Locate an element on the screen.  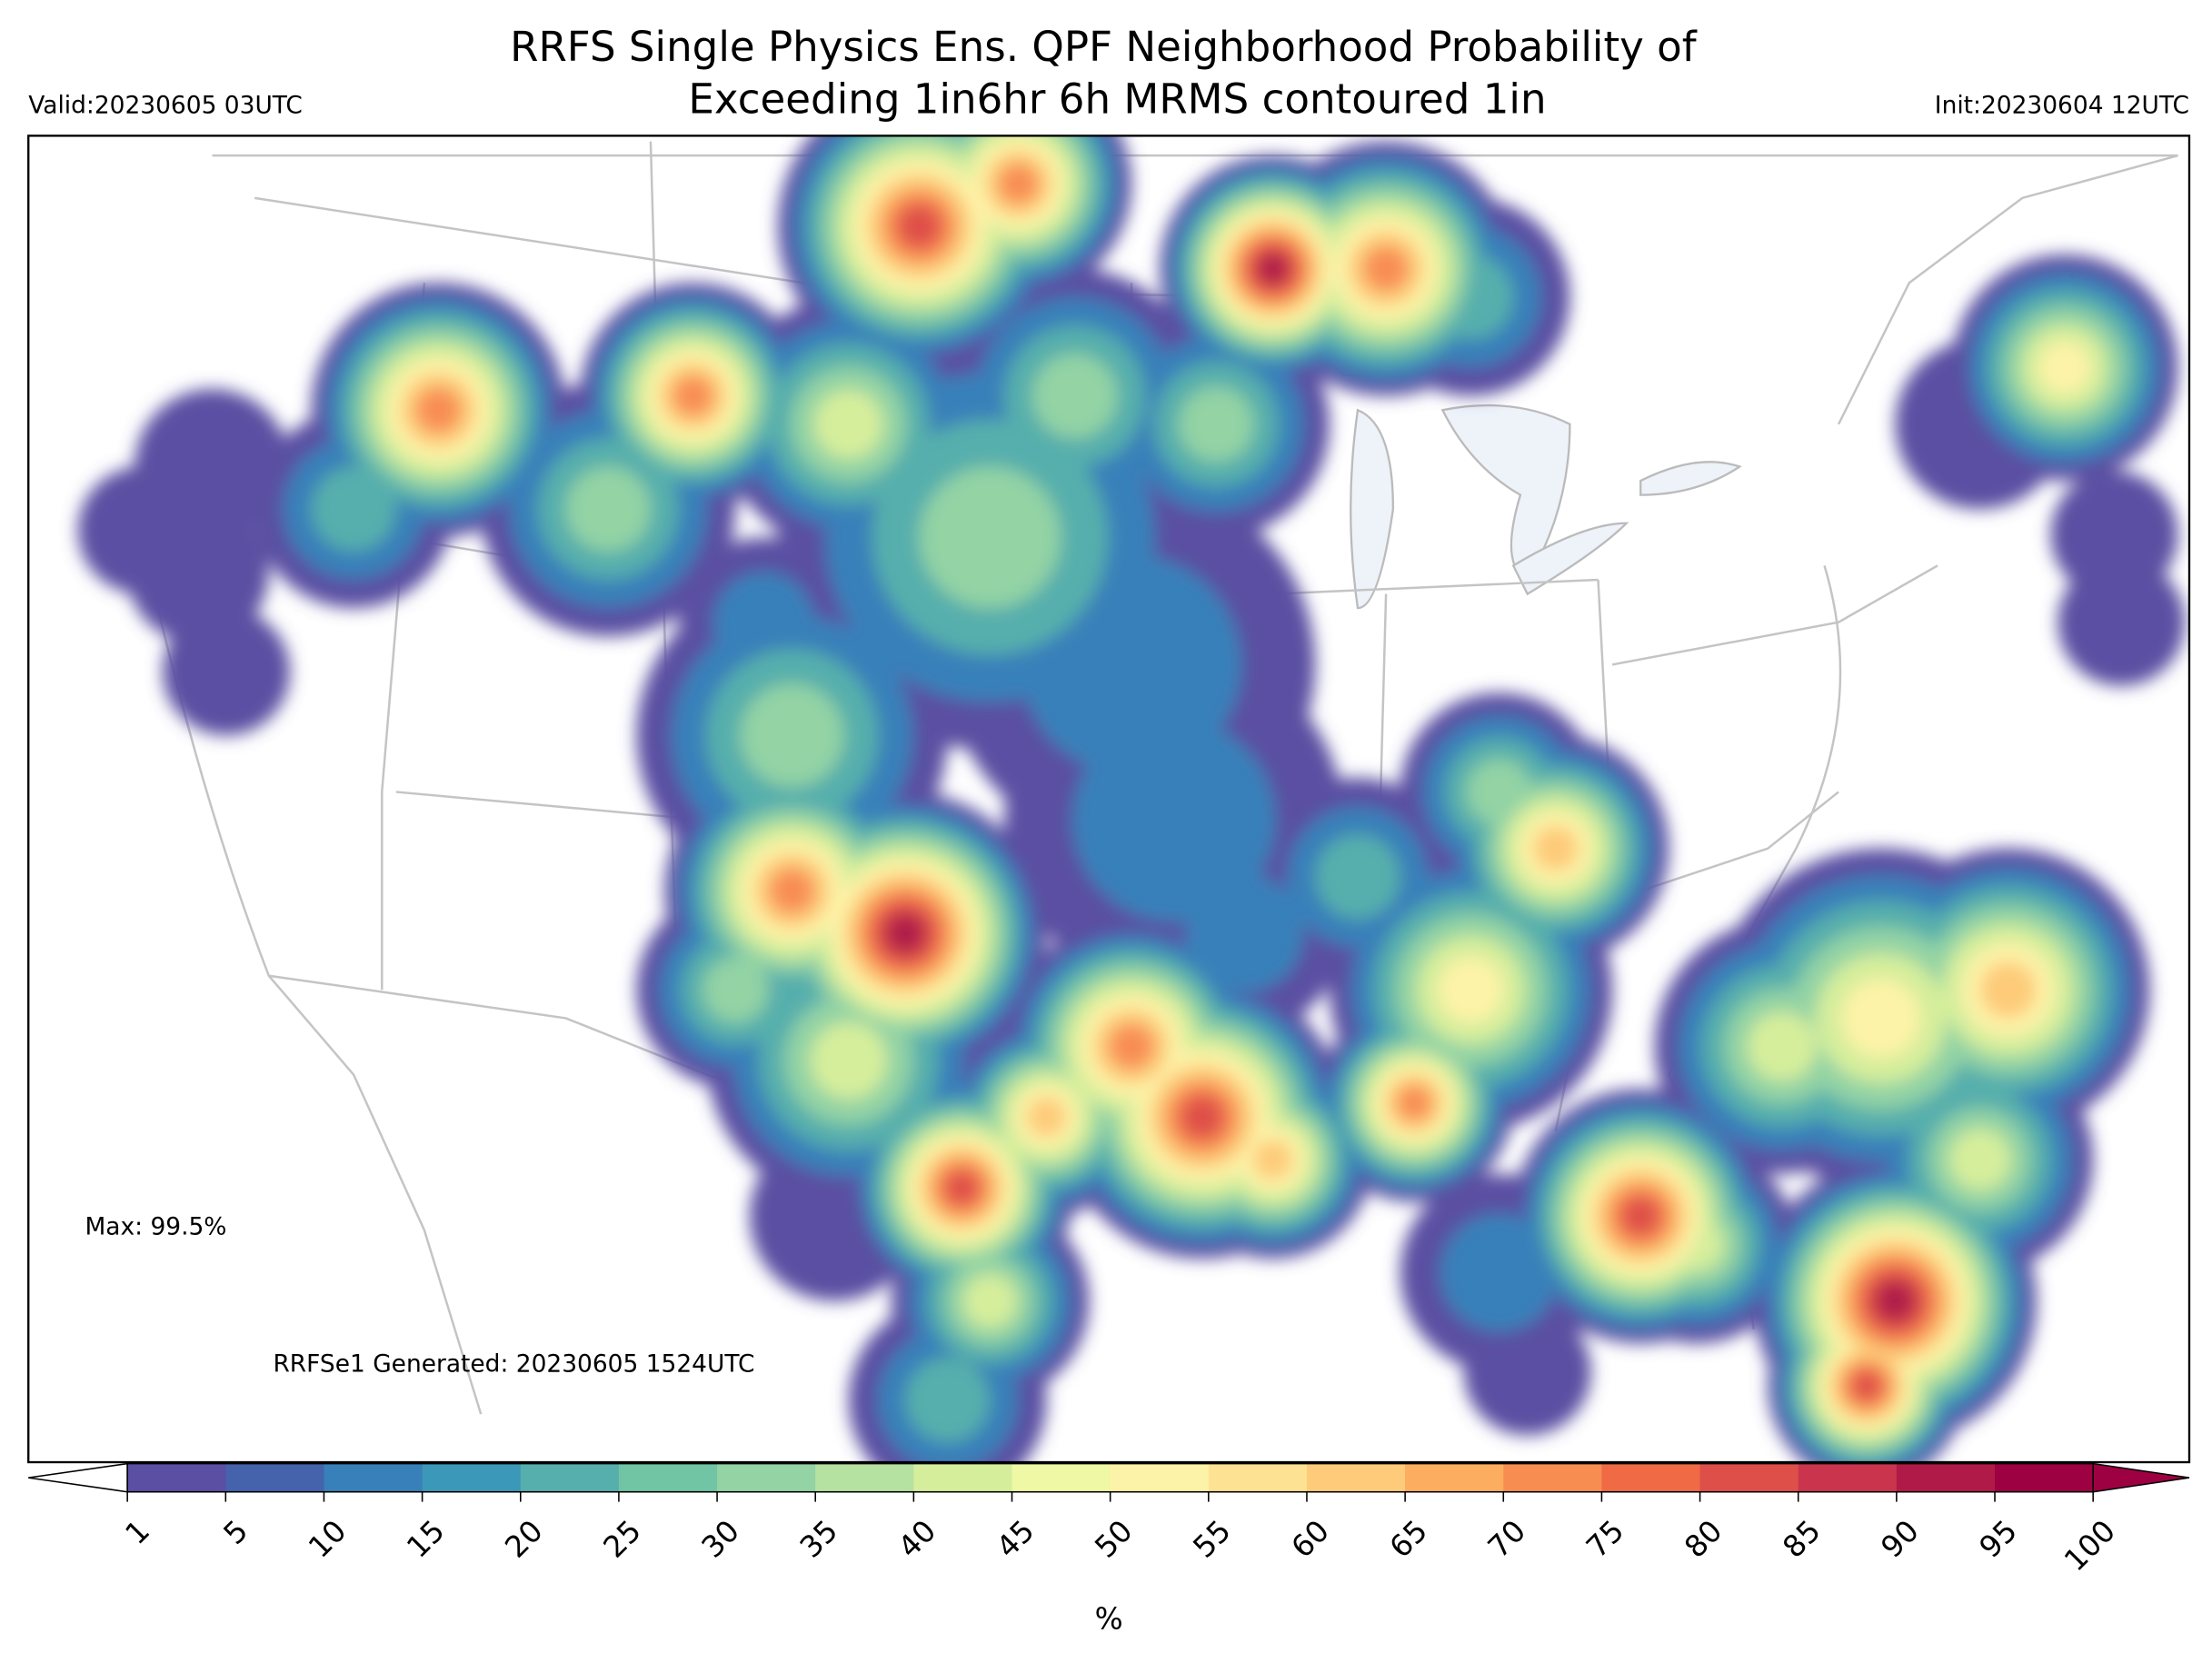
colorbar-tick-label: 45 is located at coordinates (1015, 1538).